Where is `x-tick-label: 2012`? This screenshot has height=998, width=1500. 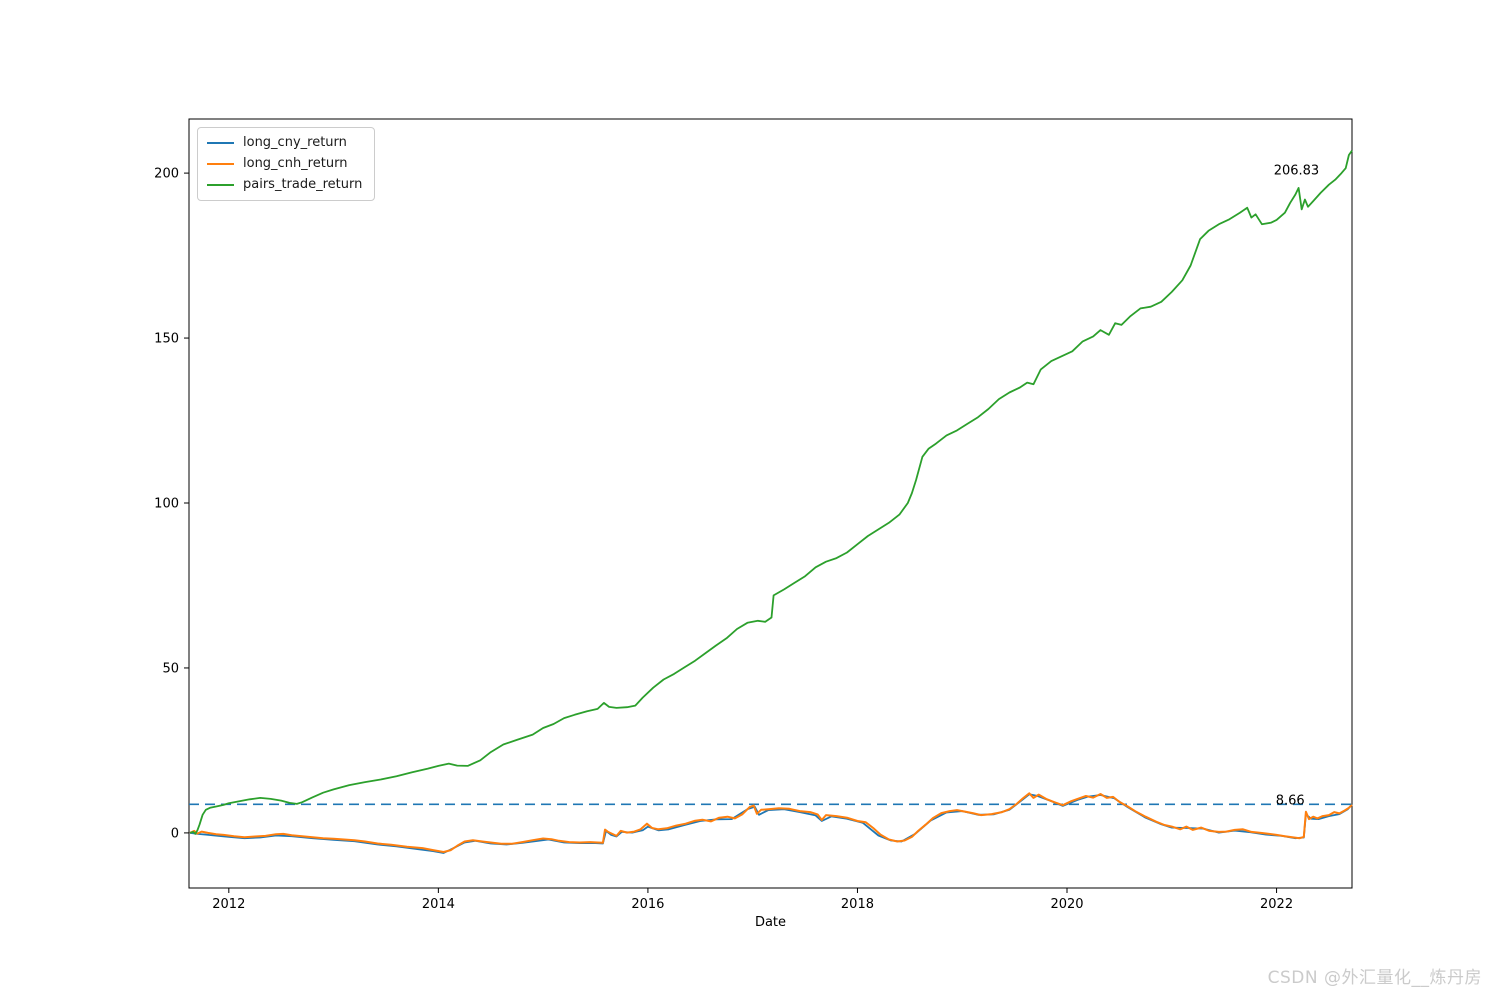
x-tick-label: 2012 is located at coordinates (228, 904).